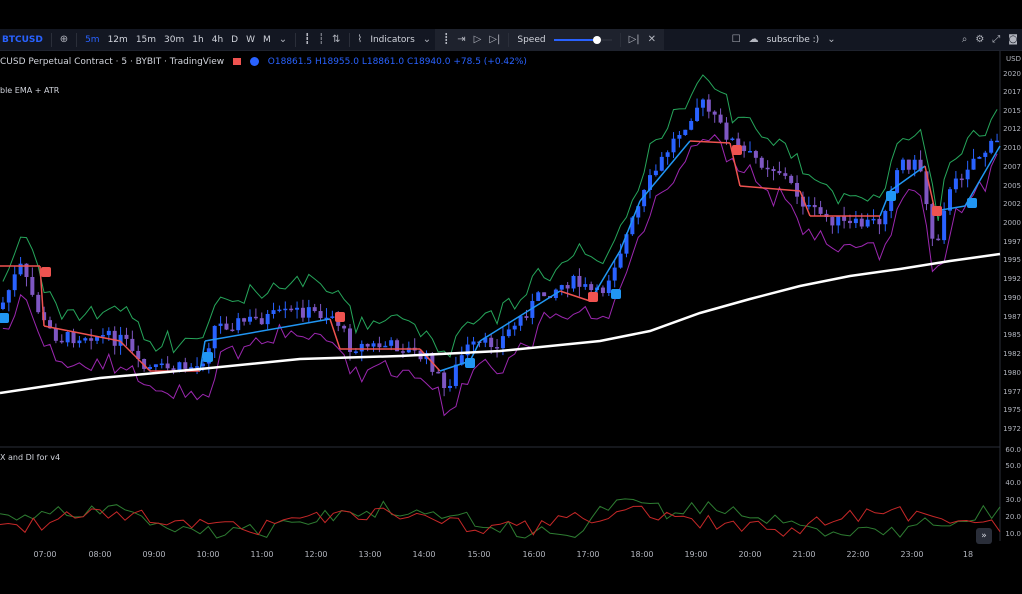 Image resolution: width=1022 pixels, height=594 pixels. What do you see at coordinates (980, 39) in the screenshot?
I see `gear-icon: ⚙` at bounding box center [980, 39].